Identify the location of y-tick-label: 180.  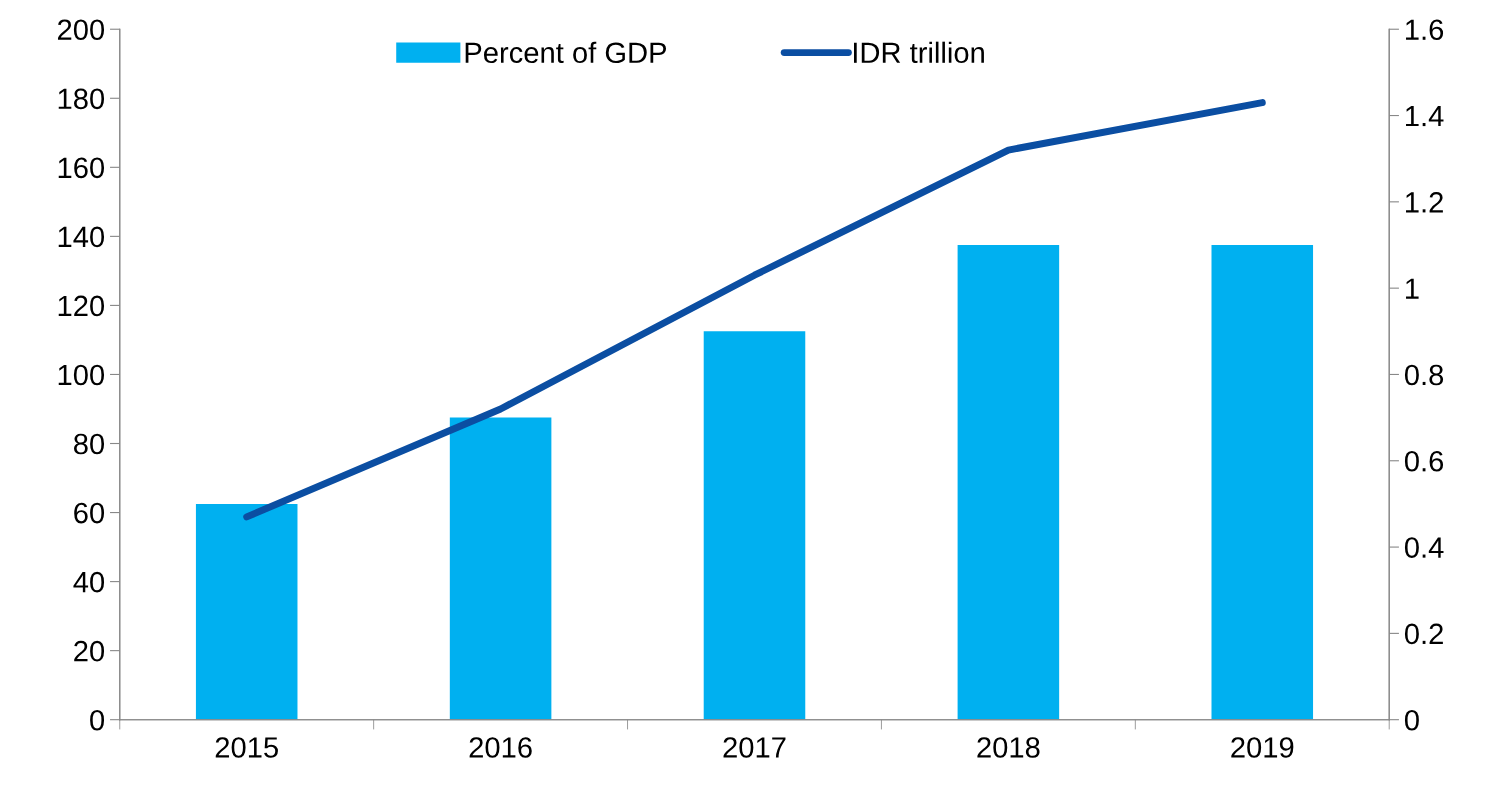
(81, 99).